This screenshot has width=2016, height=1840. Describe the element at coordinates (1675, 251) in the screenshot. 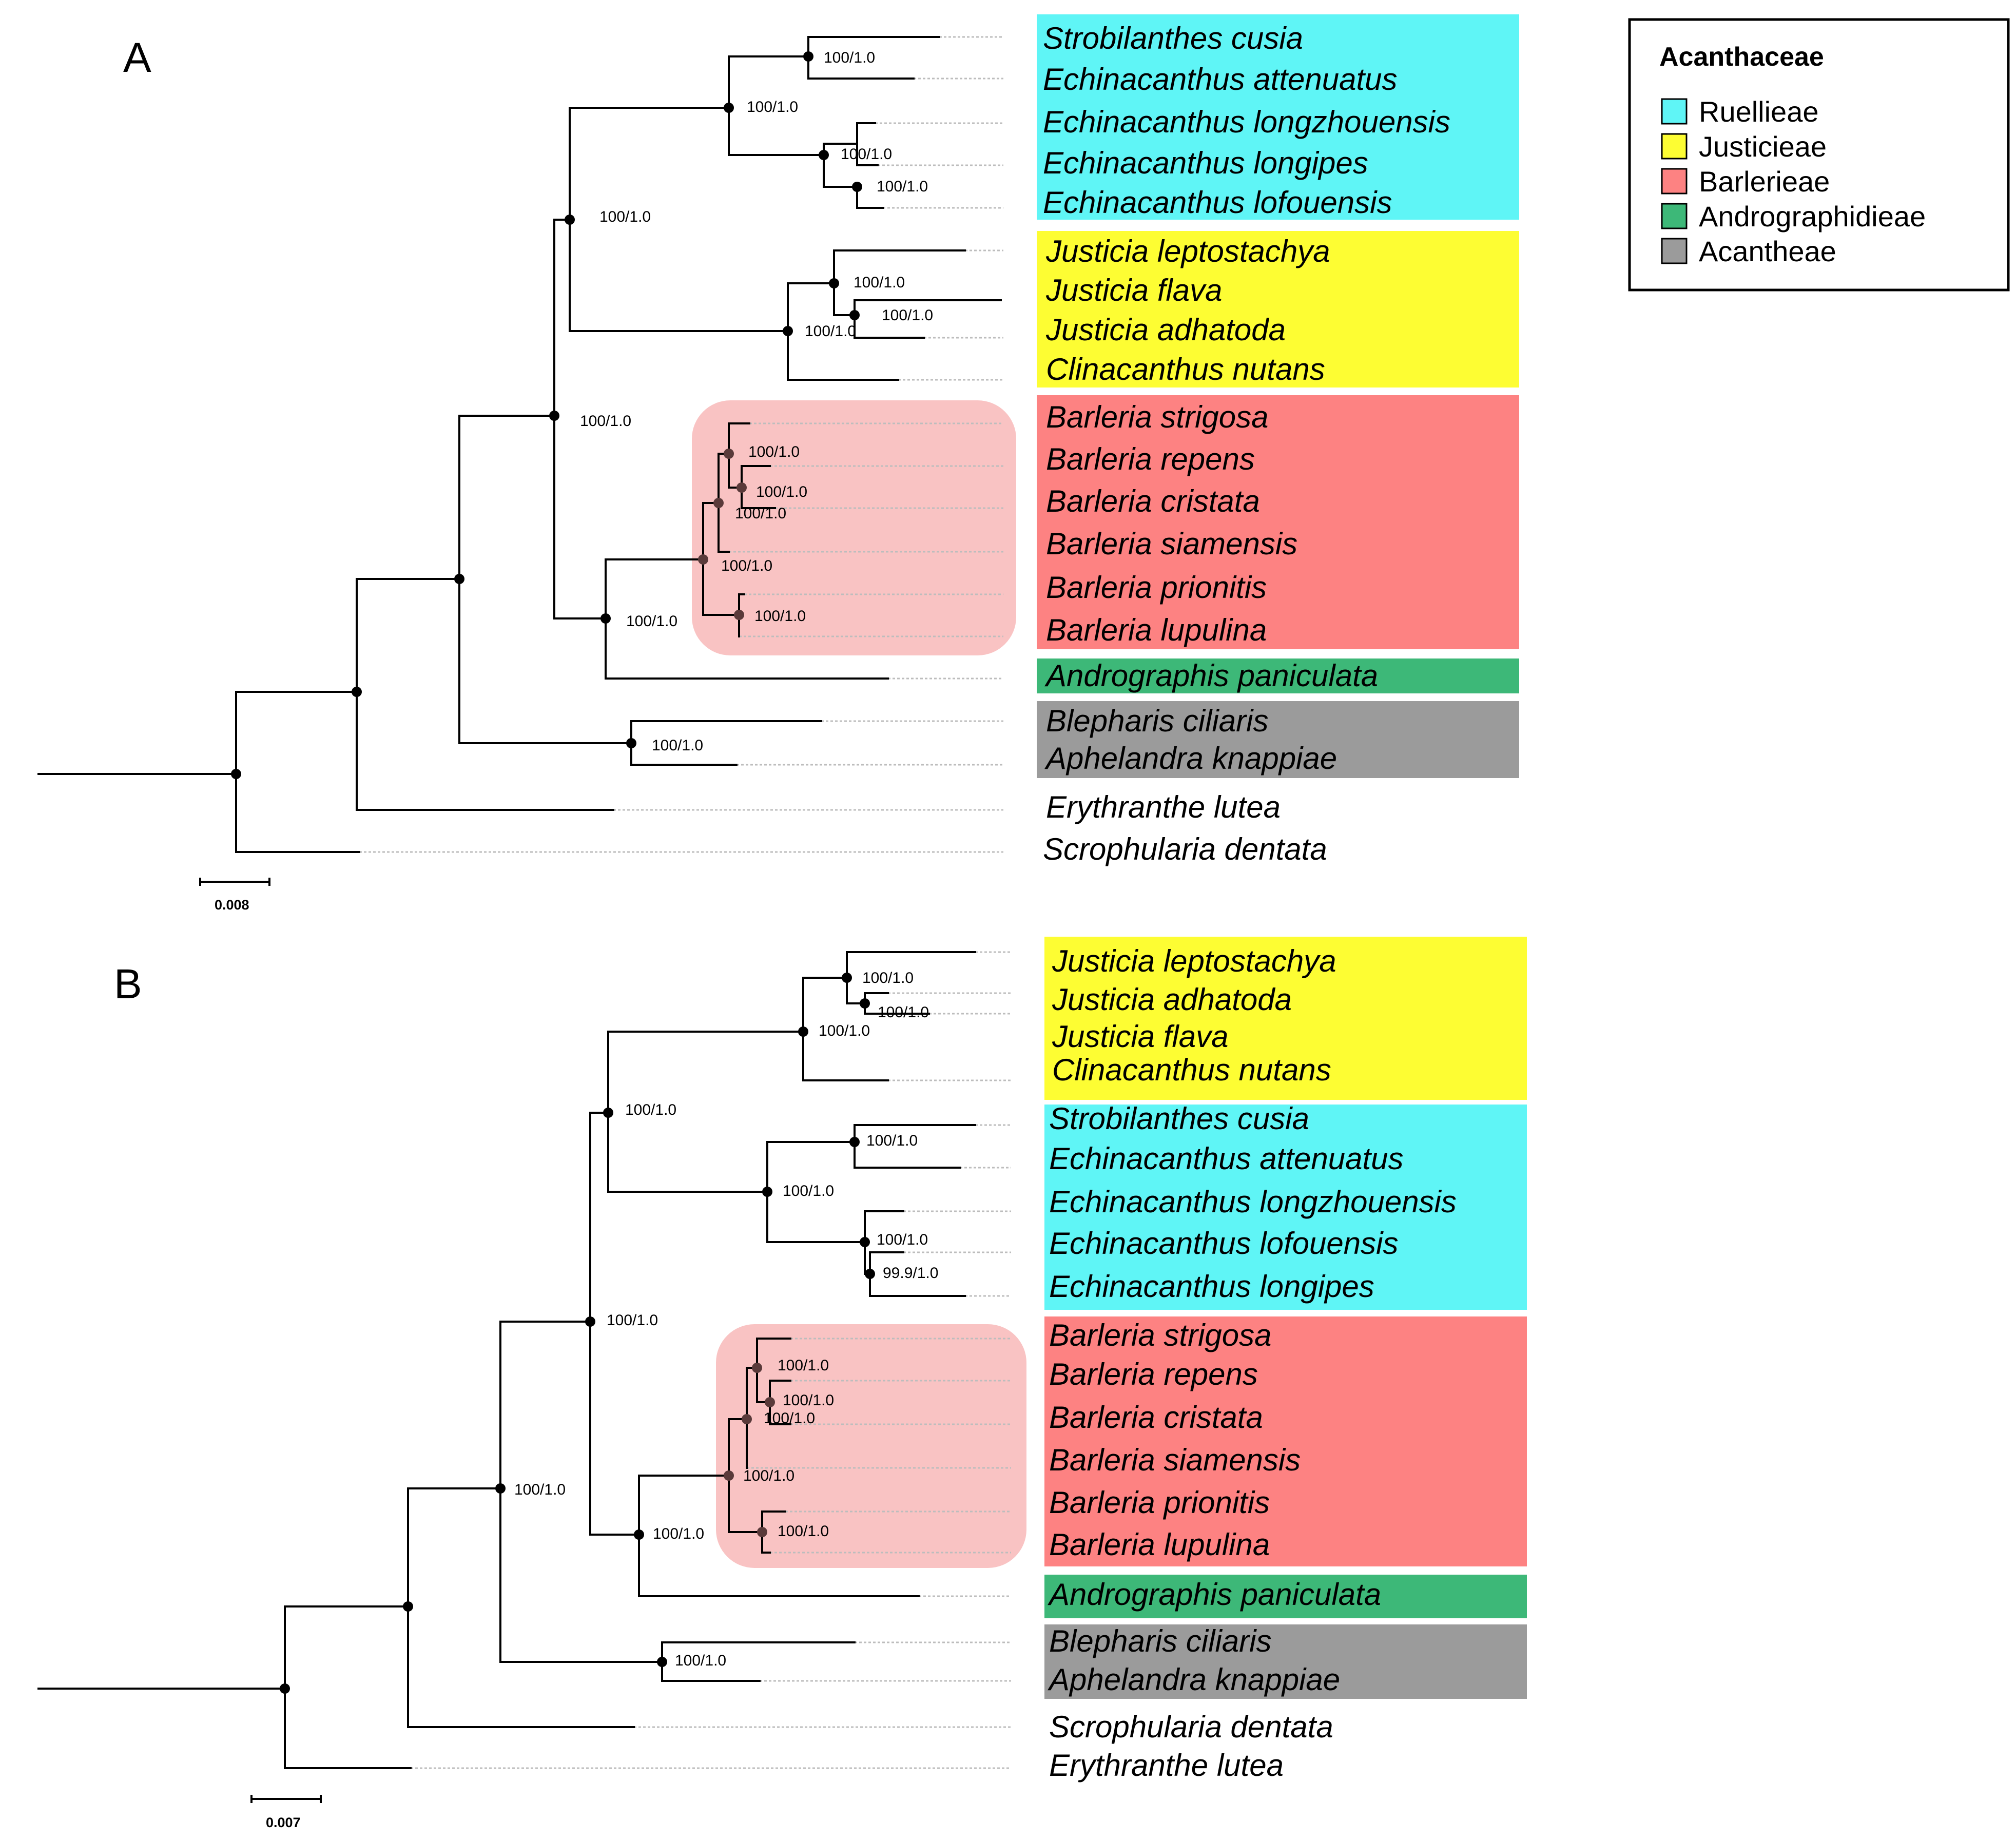

I see `legend-swatch-acantheae` at that location.